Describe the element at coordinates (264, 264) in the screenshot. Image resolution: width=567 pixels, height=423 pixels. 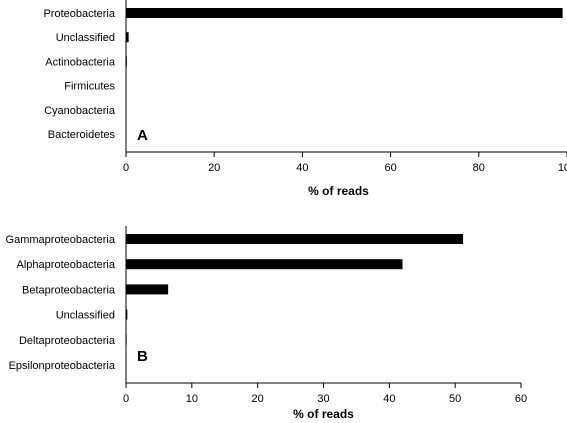
I see `bar-alphaproteobacteria` at that location.